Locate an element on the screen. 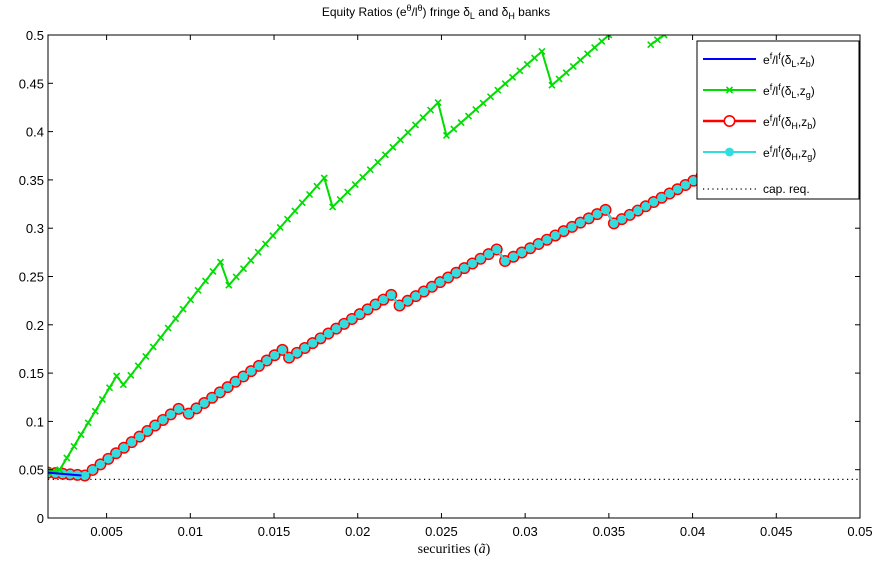 This screenshot has width=878, height=563. legend-label: ef/lf(δH,zg) is located at coordinates (789, 153).